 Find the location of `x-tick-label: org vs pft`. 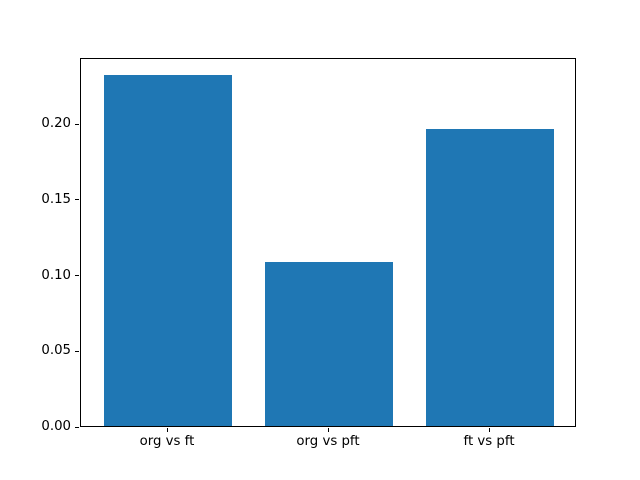

x-tick-label: org vs pft is located at coordinates (328, 441).